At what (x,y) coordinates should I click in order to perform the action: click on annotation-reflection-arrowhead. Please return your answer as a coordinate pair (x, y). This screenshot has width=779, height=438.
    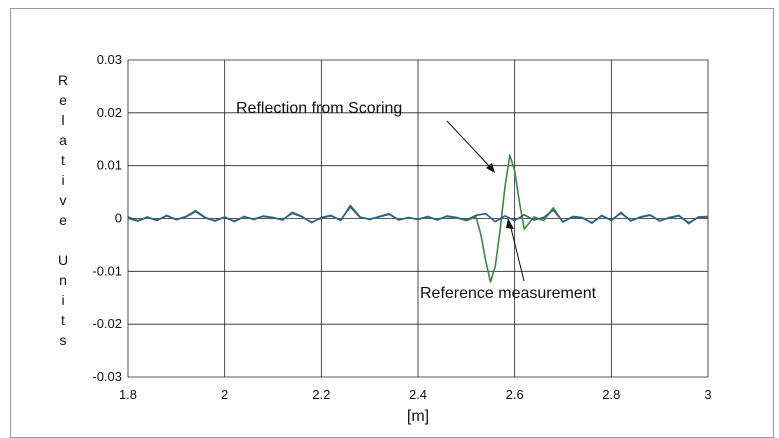
    Looking at the image, I should click on (490, 168).